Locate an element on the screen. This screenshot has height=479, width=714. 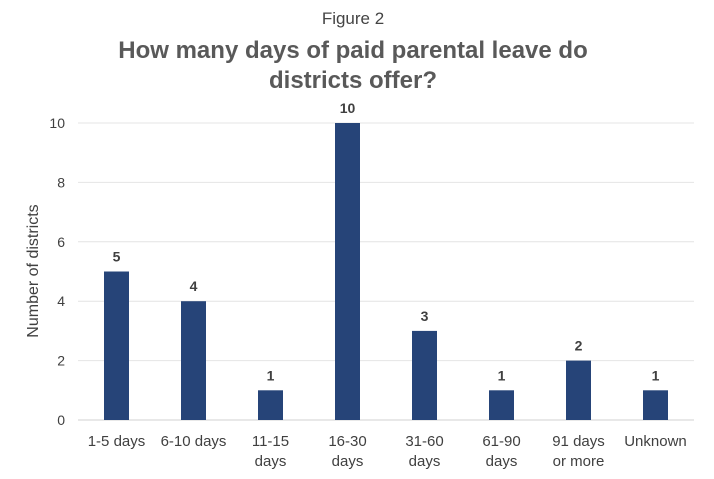
y-axis-label: Number of districts is located at coordinates (33, 270).